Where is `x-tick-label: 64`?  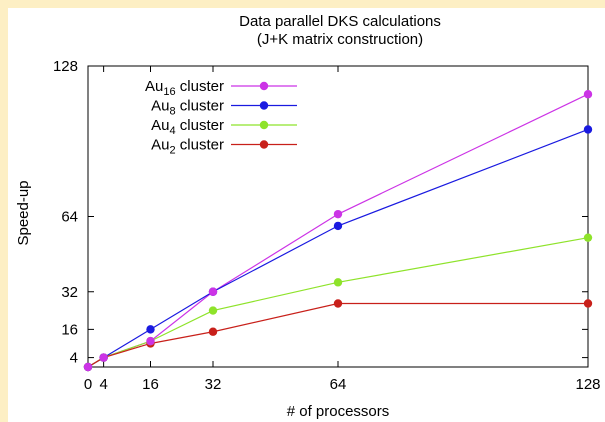
x-tick-label: 64 is located at coordinates (338, 384).